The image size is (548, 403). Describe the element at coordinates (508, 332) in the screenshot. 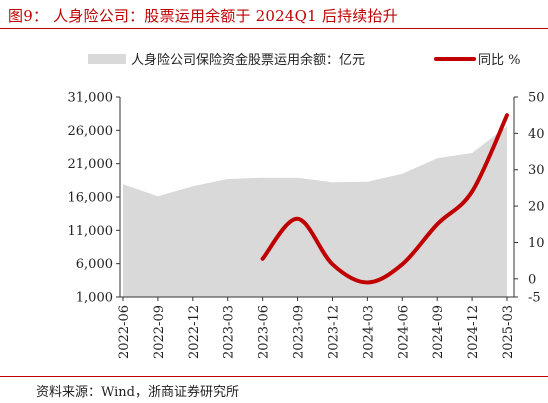

I see `x-tick-label: 2025-03` at that location.